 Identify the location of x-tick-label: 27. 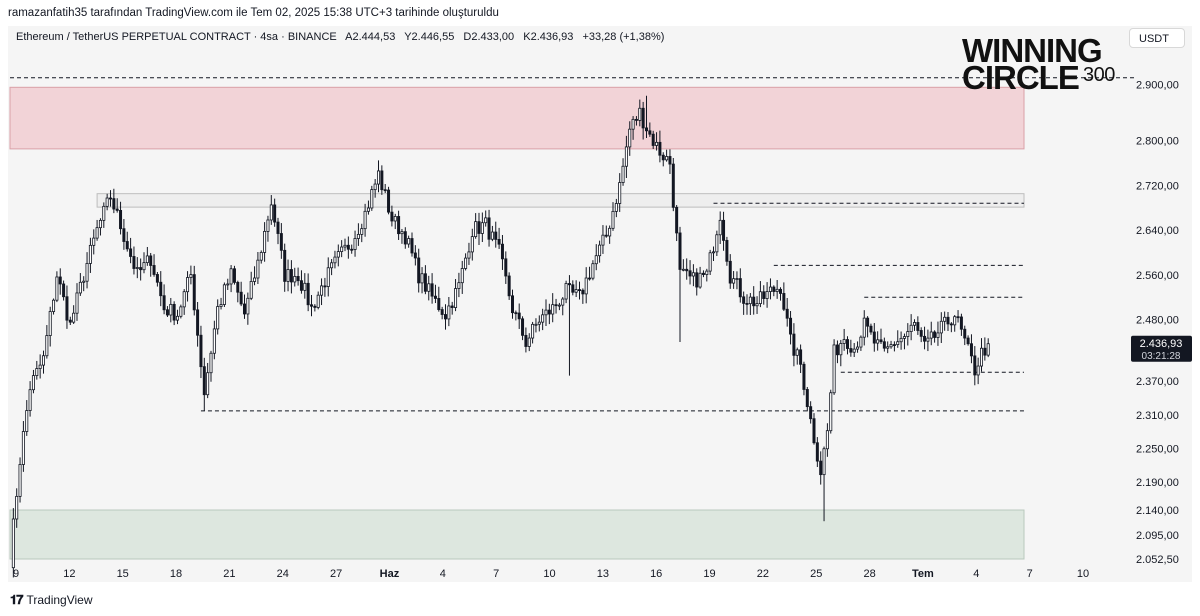
(336, 574).